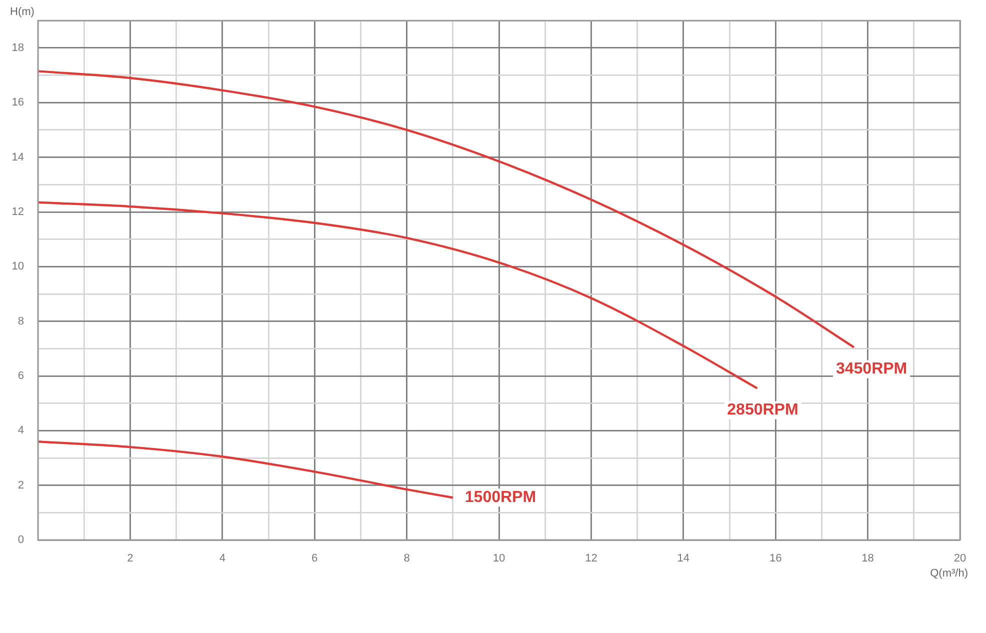 This screenshot has width=986, height=633. I want to click on series-label: 2850RPM, so click(762, 410).